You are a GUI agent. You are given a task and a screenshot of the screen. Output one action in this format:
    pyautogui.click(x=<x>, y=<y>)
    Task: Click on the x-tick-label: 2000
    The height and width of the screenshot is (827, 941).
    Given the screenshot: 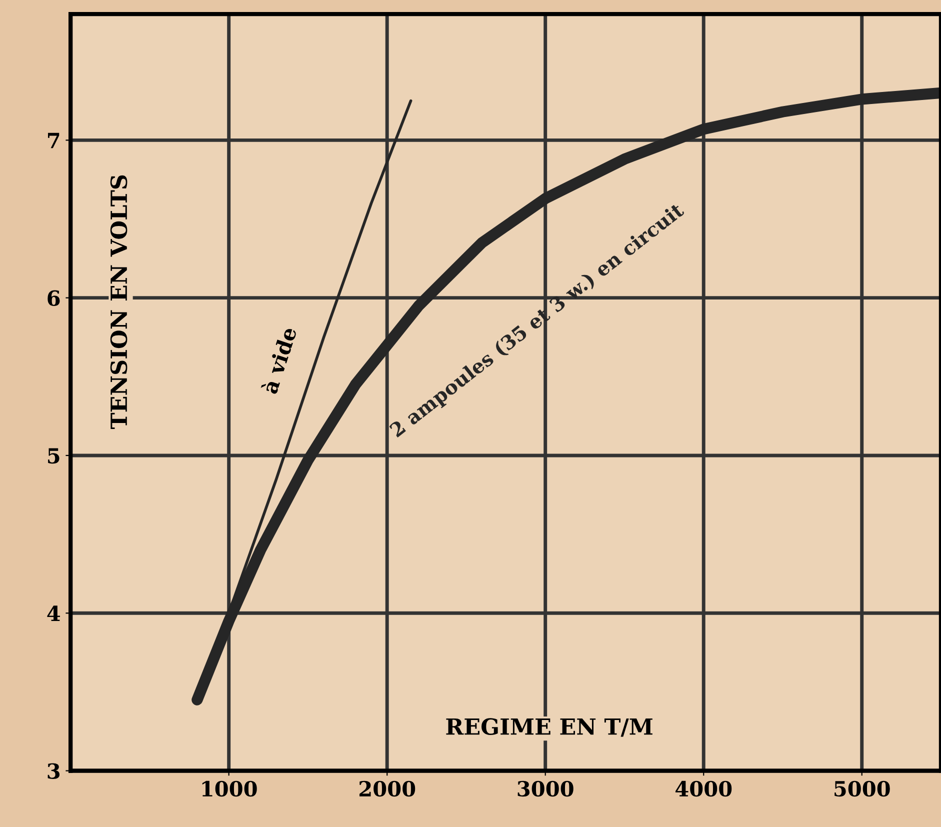 What is the action you would take?
    pyautogui.click(x=387, y=788)
    